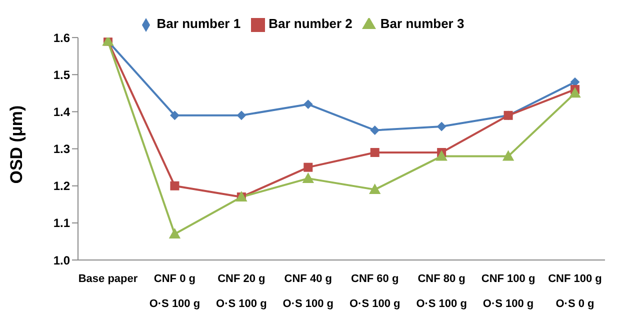  Describe the element at coordinates (422, 23) in the screenshot. I see `legend-label: Bar number 3` at that location.